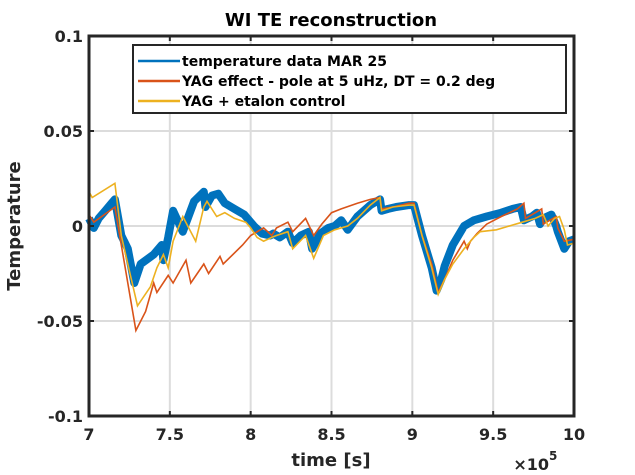 The width and height of the screenshot is (635, 475). What do you see at coordinates (412, 434) in the screenshot?
I see `x-tick-label: 9` at bounding box center [412, 434].